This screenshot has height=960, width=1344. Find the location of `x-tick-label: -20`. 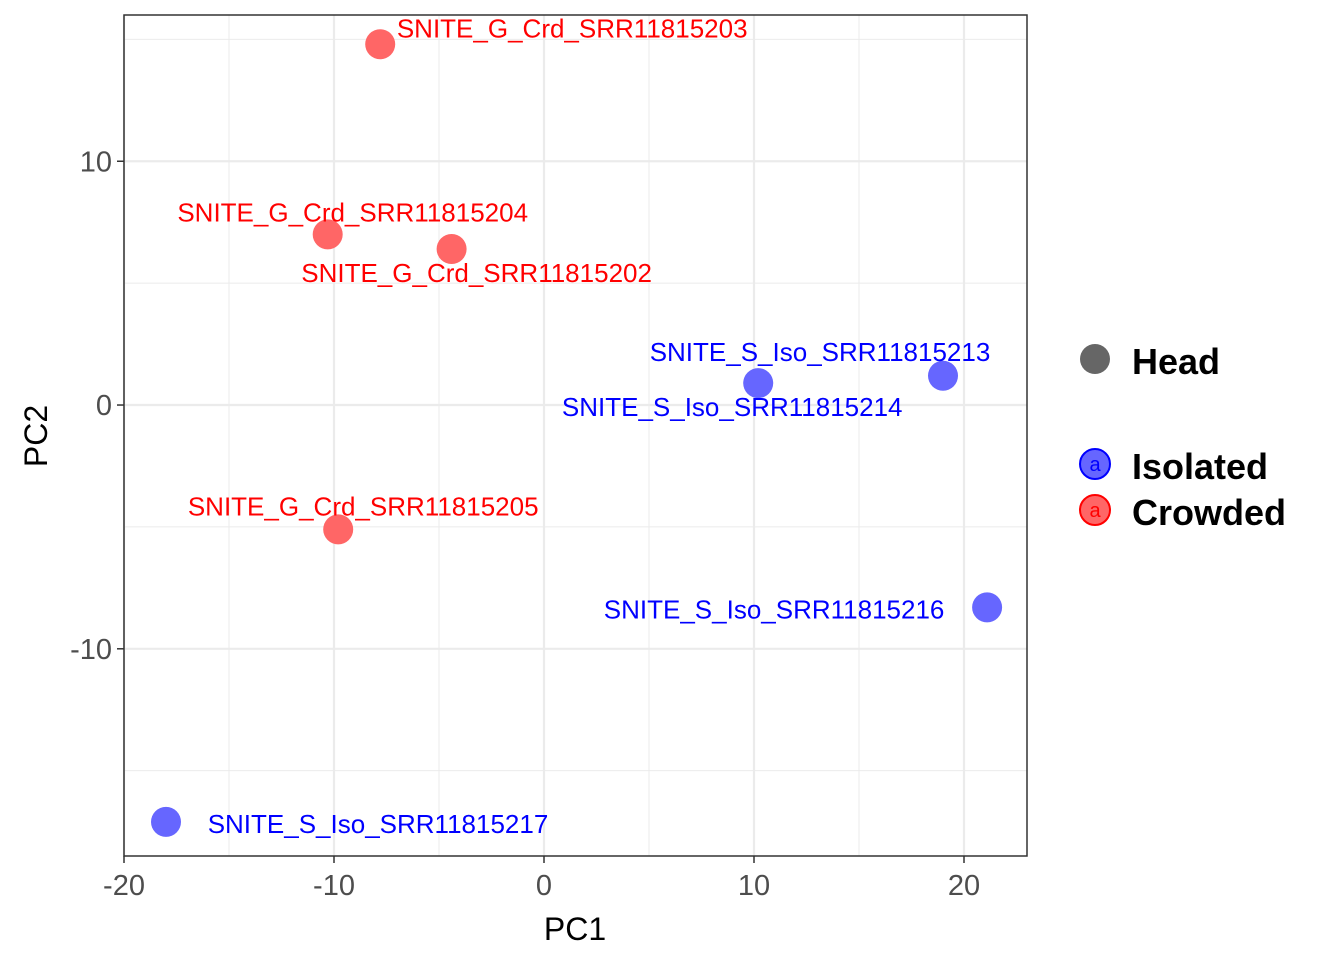

x-tick-label: -20 is located at coordinates (124, 886).